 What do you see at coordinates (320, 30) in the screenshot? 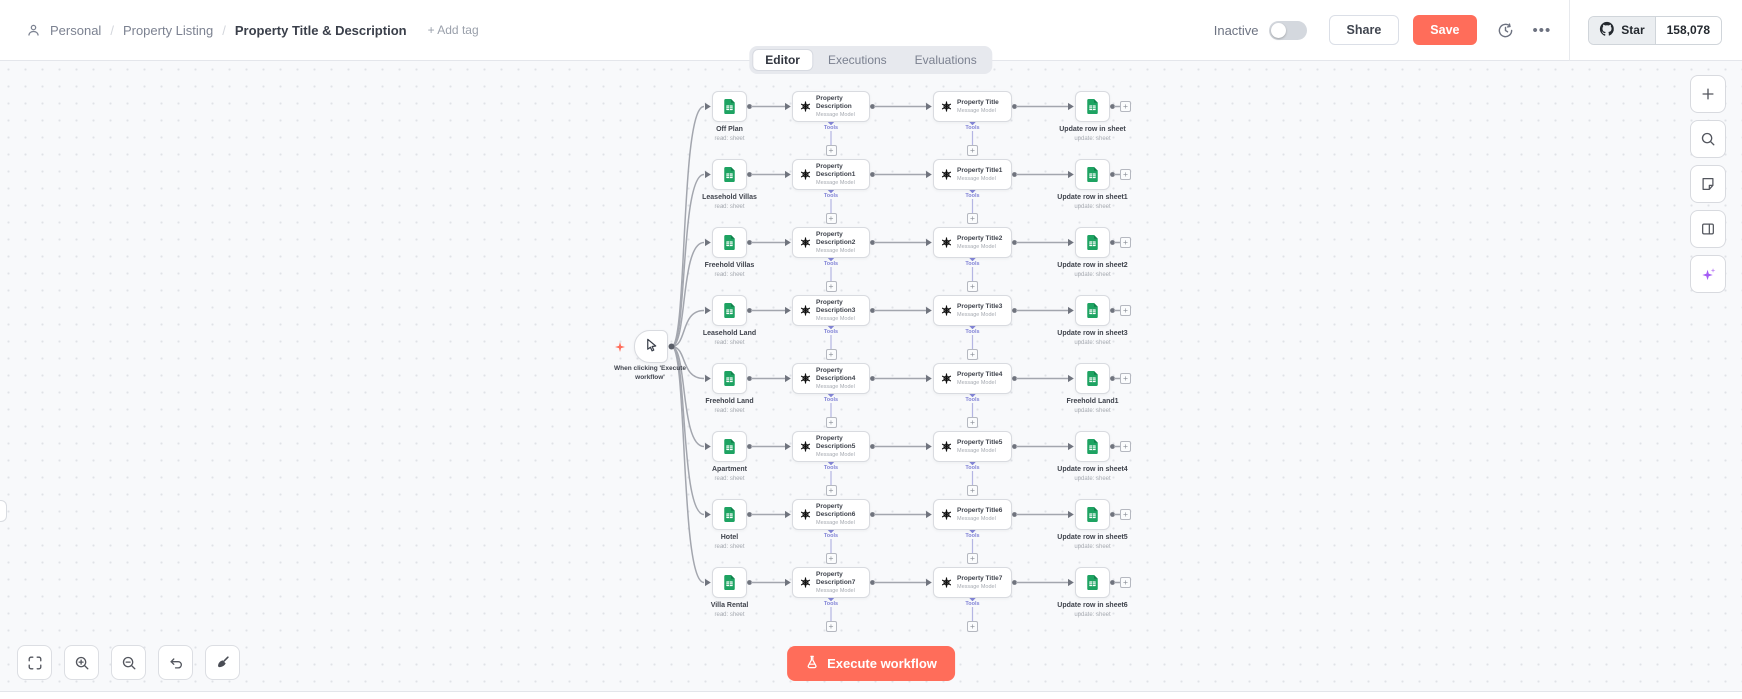
I see `workflow-title: Property Title & Description` at bounding box center [320, 30].